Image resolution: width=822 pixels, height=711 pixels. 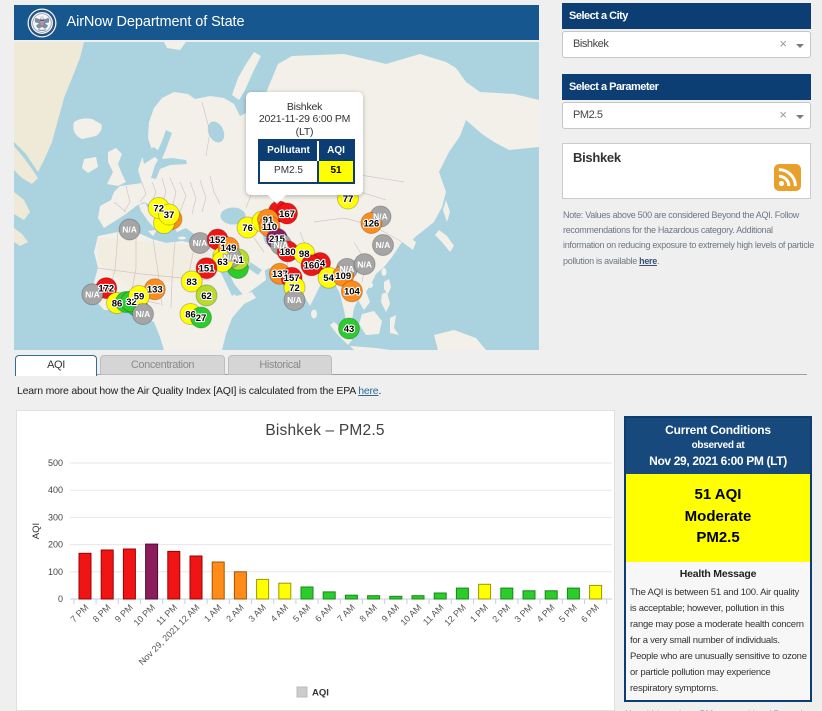 I want to click on svg-text: 10 AM, so click(x=410, y=614).